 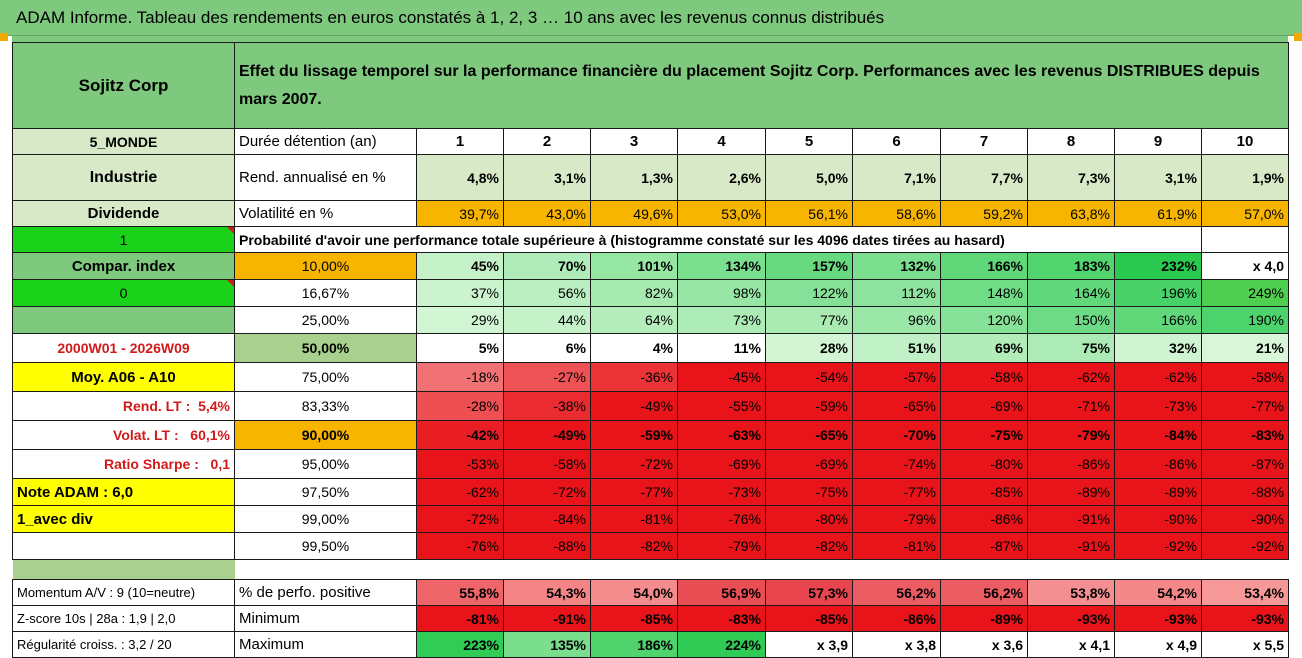 What do you see at coordinates (896, 213) in the screenshot?
I see `volatility-value: 58,6%` at bounding box center [896, 213].